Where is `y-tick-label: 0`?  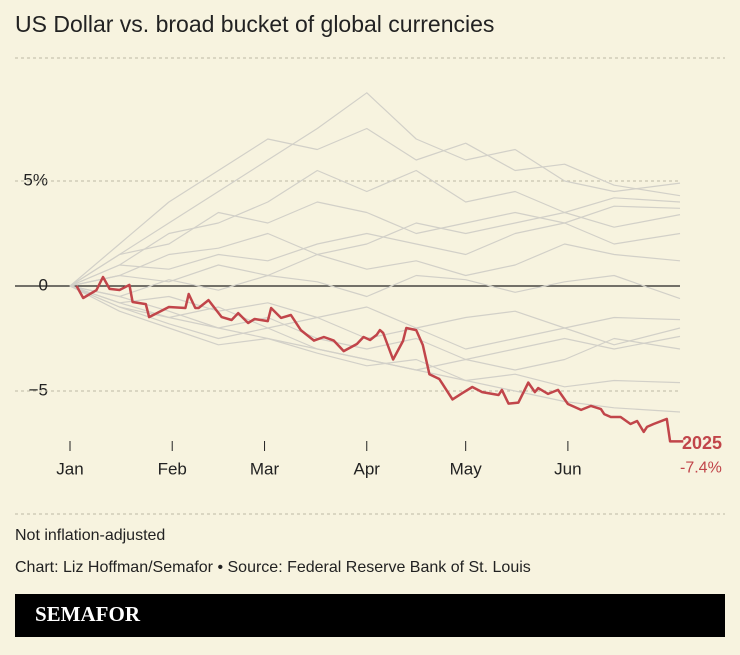
y-tick-label: 0 is located at coordinates (43, 284).